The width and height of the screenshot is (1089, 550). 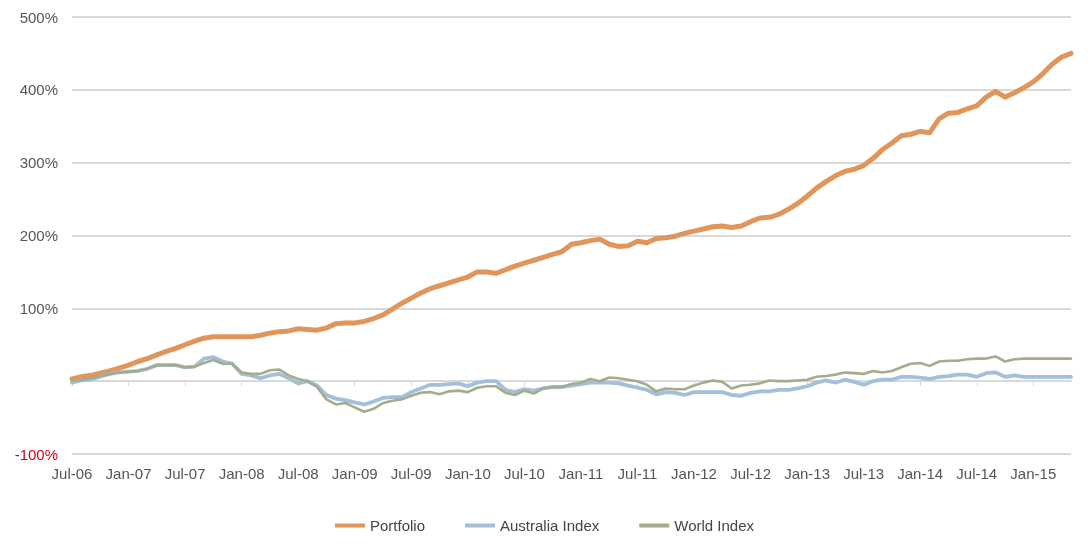 What do you see at coordinates (354, 473) in the screenshot?
I see `x-tick-label: Jan-09` at bounding box center [354, 473].